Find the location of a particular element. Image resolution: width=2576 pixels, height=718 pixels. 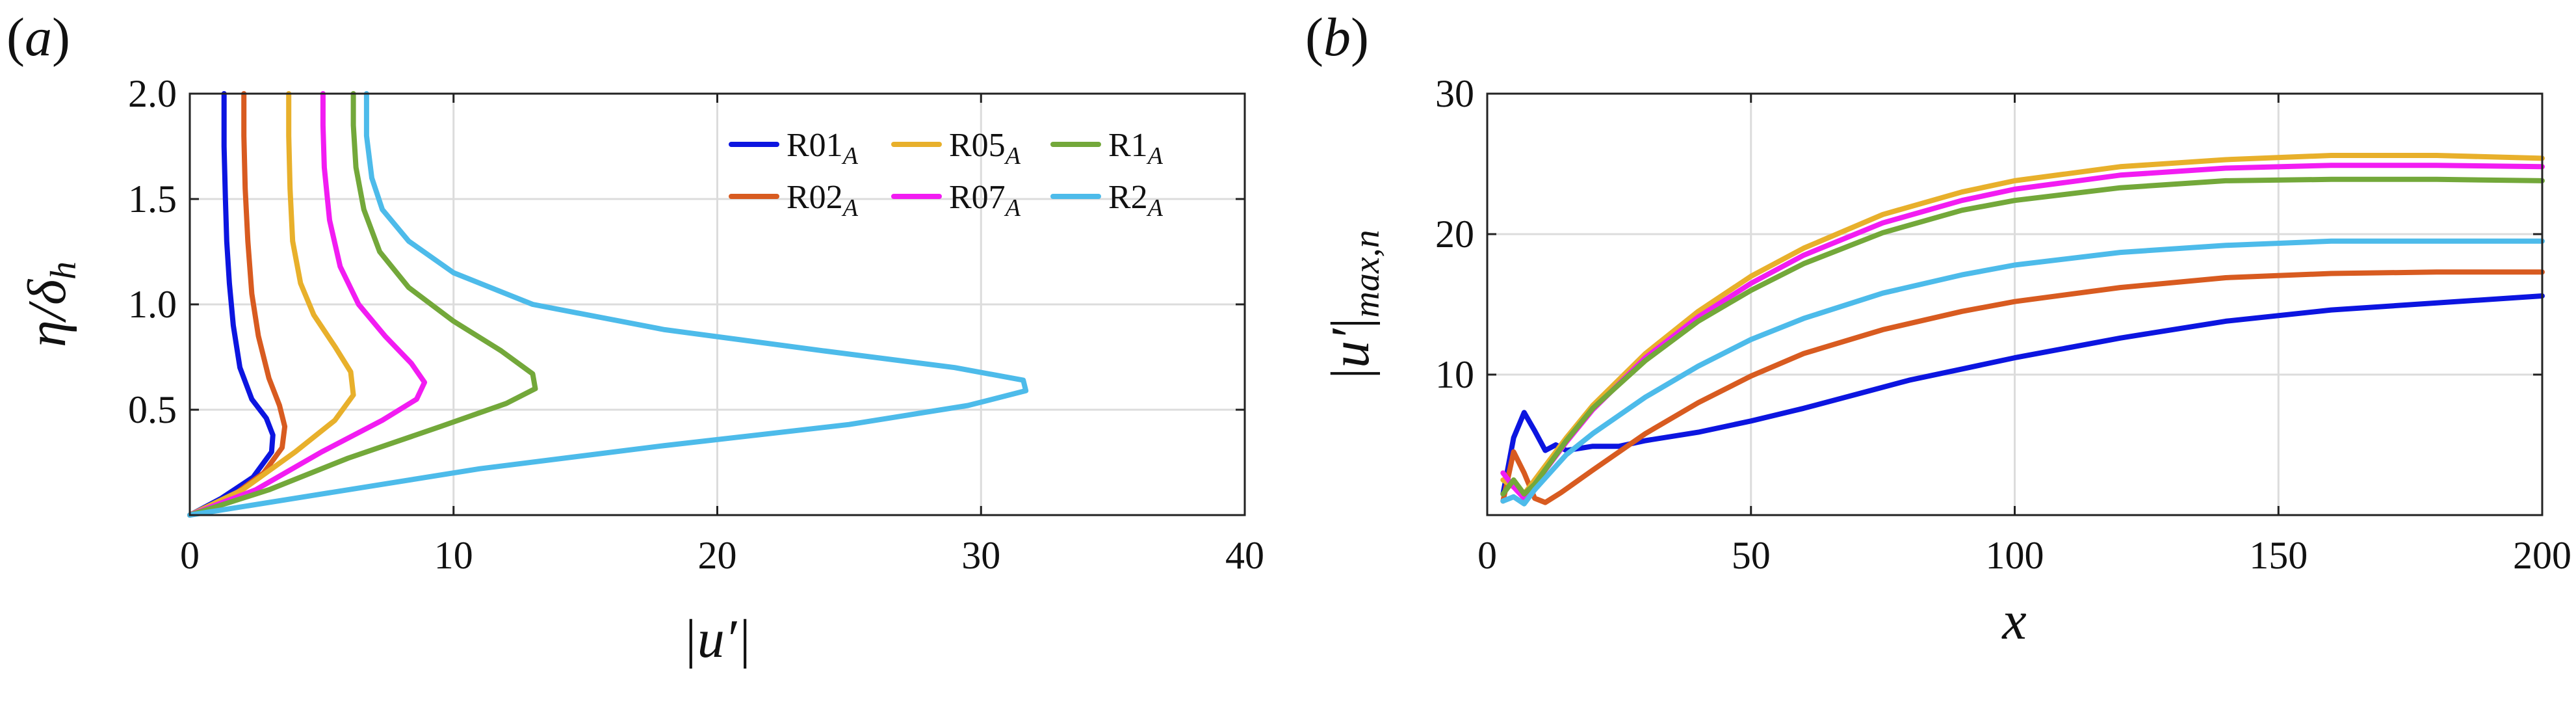

legend-label: R07A is located at coordinates (985, 200).